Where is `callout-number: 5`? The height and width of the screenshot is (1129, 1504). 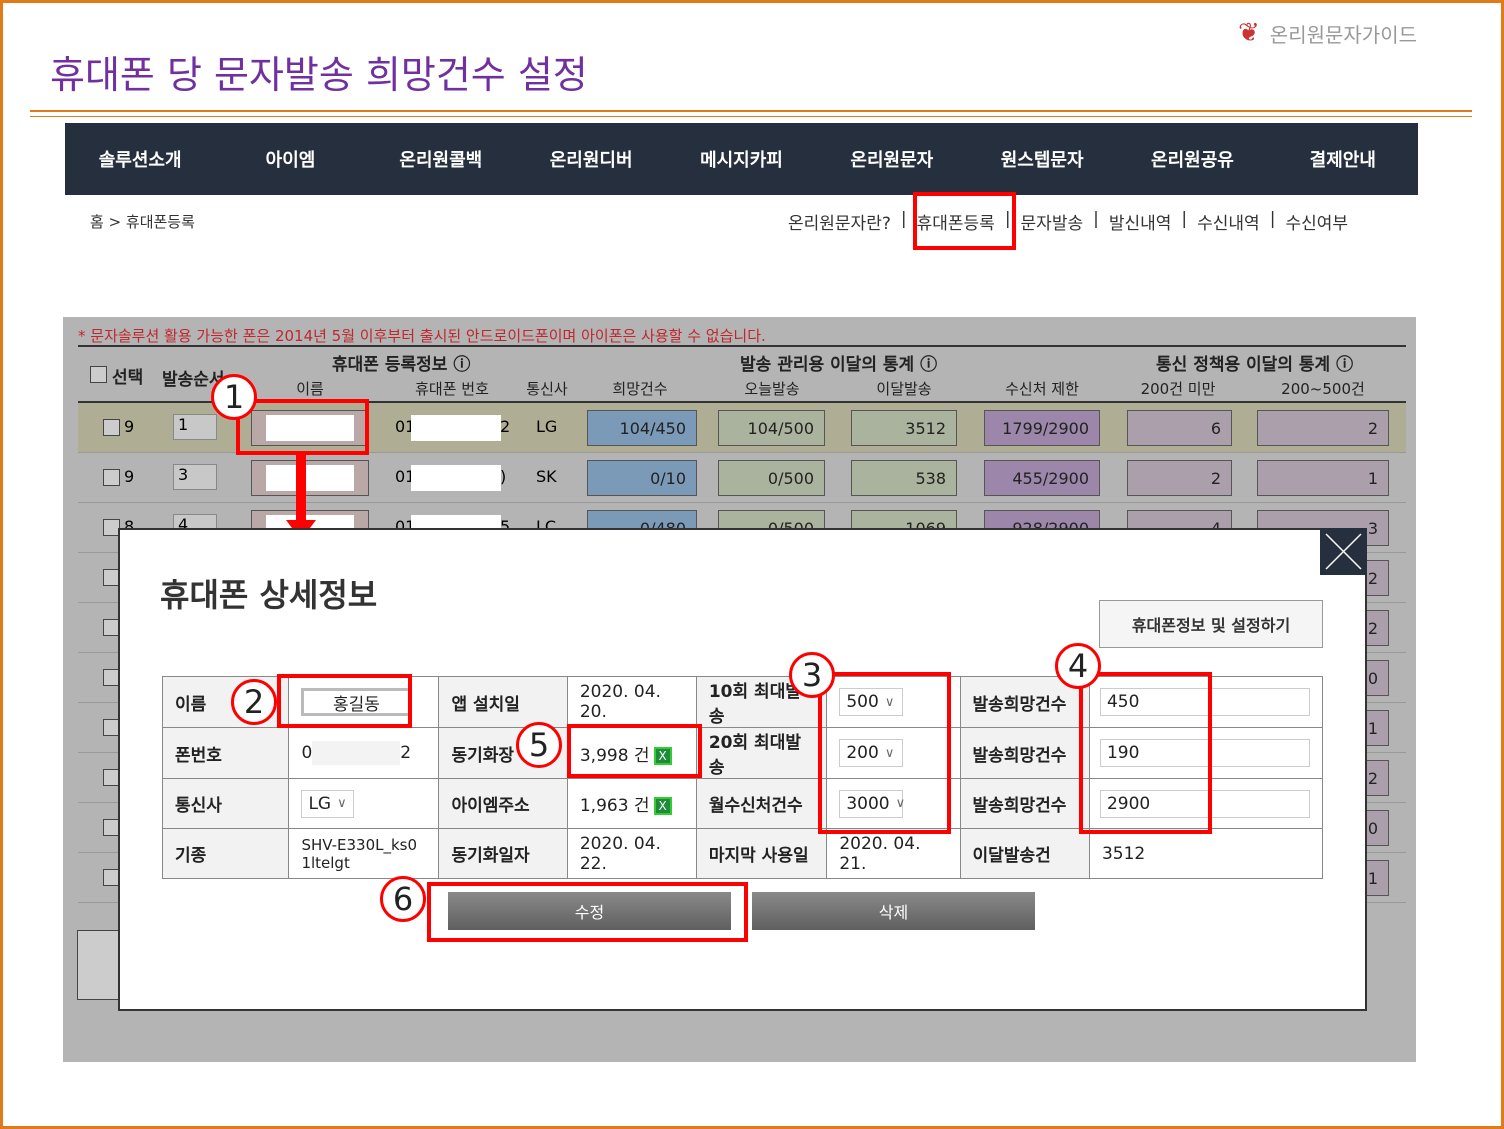 callout-number: 5 is located at coordinates (539, 745).